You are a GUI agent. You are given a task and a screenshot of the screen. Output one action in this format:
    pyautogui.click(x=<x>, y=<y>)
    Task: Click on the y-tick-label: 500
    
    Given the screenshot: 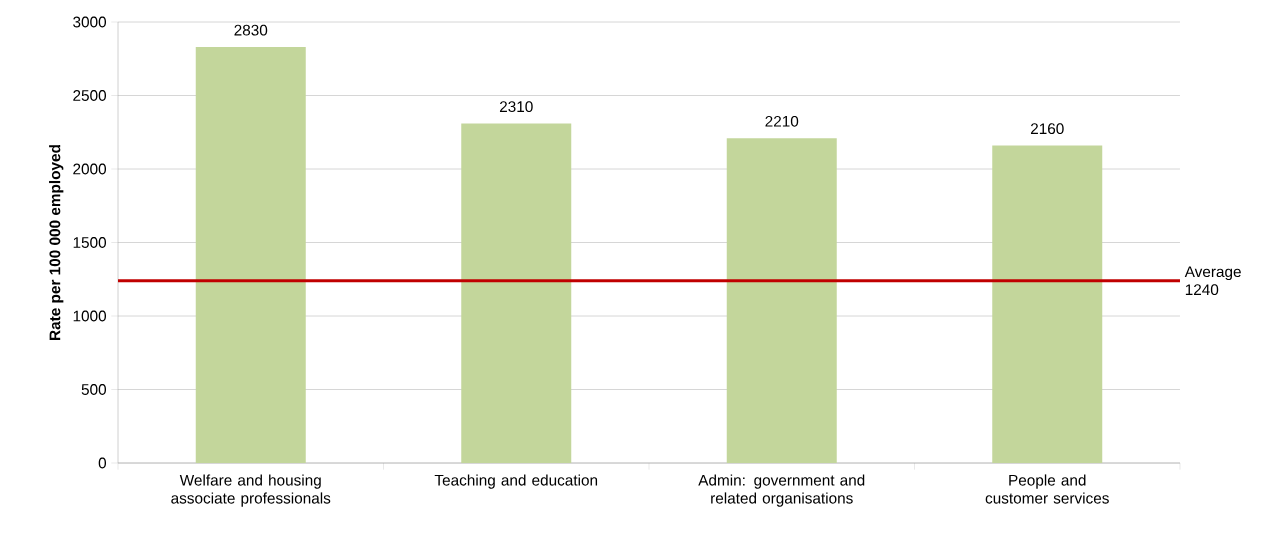 What is the action you would take?
    pyautogui.click(x=94, y=389)
    